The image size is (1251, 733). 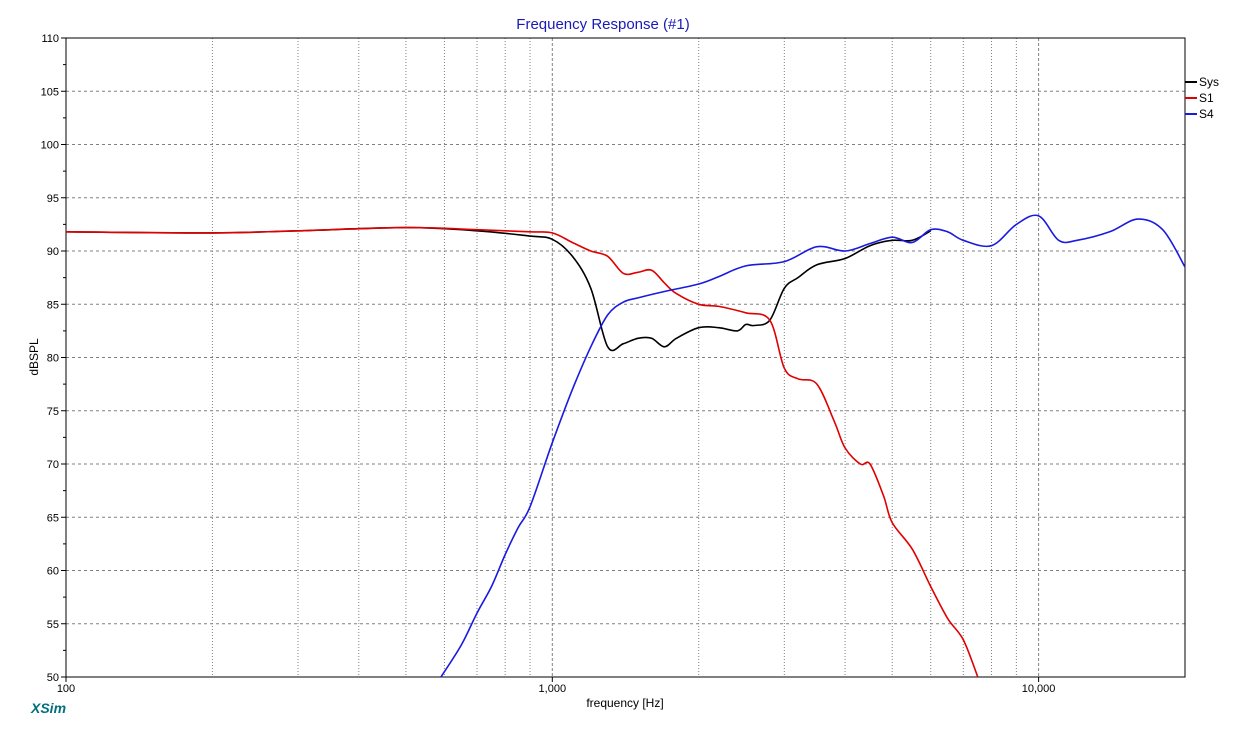 What do you see at coordinates (50, 92) in the screenshot?
I see `y-tick-label: 105` at bounding box center [50, 92].